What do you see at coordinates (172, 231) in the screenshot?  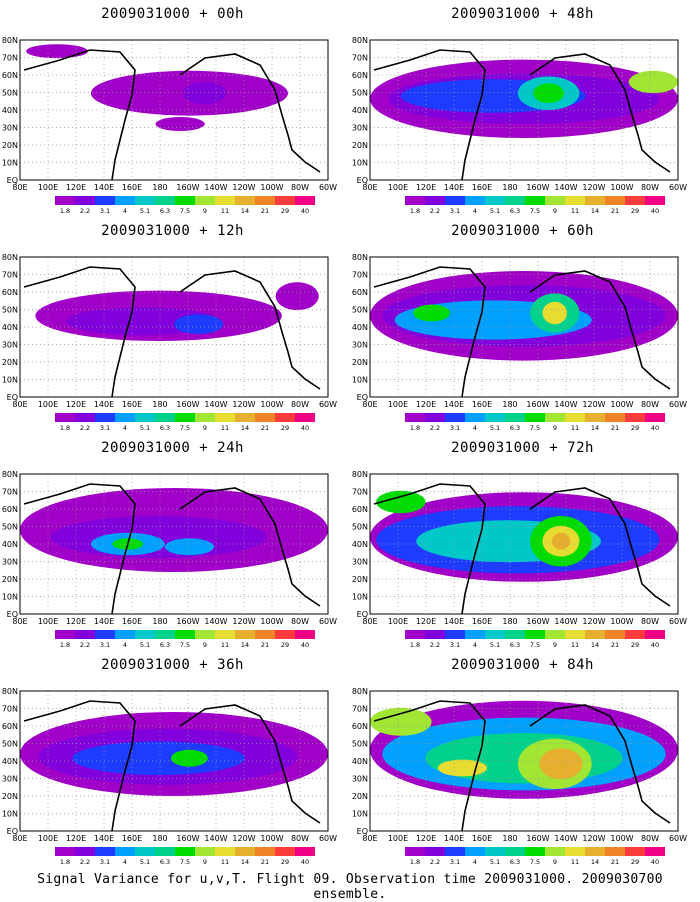 I see `panel-title: 2009031000 + 12h` at bounding box center [172, 231].